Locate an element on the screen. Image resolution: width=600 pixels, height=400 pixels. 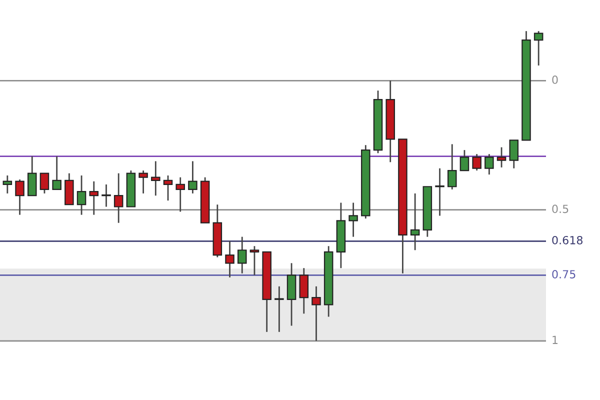
text: 0.75 is located at coordinates (564, 274).